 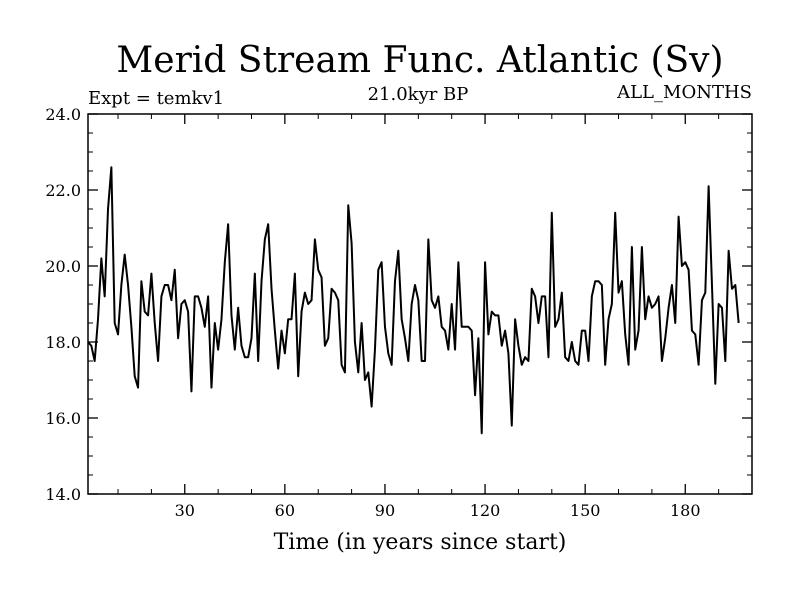 What do you see at coordinates (420, 542) in the screenshot?
I see `x-axis-label: Time (in years since start)` at bounding box center [420, 542].